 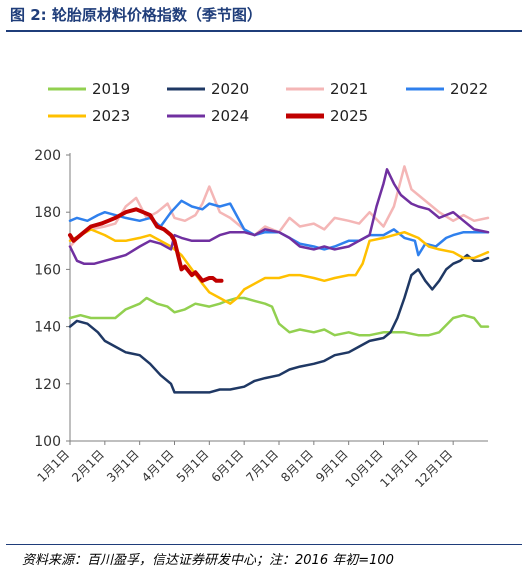 What do you see at coordinates (268, 102) in the screenshot?
I see `chart-legend: 2019 2020 2021 2022 2023 2024 2025` at bounding box center [268, 102].